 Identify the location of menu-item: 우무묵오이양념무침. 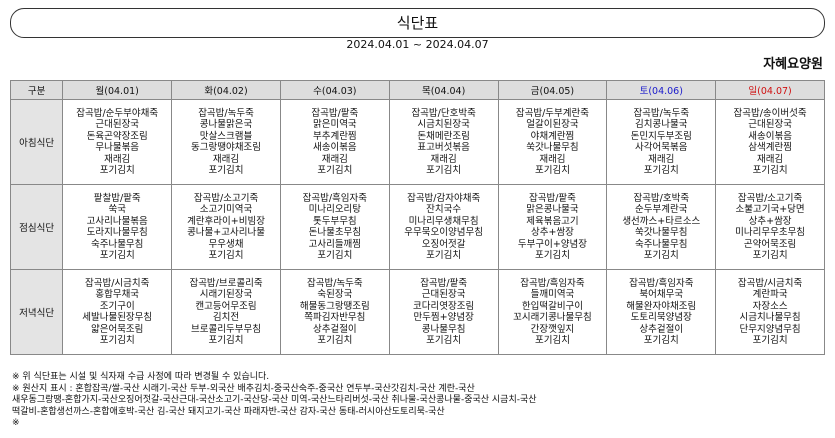
(443, 232).